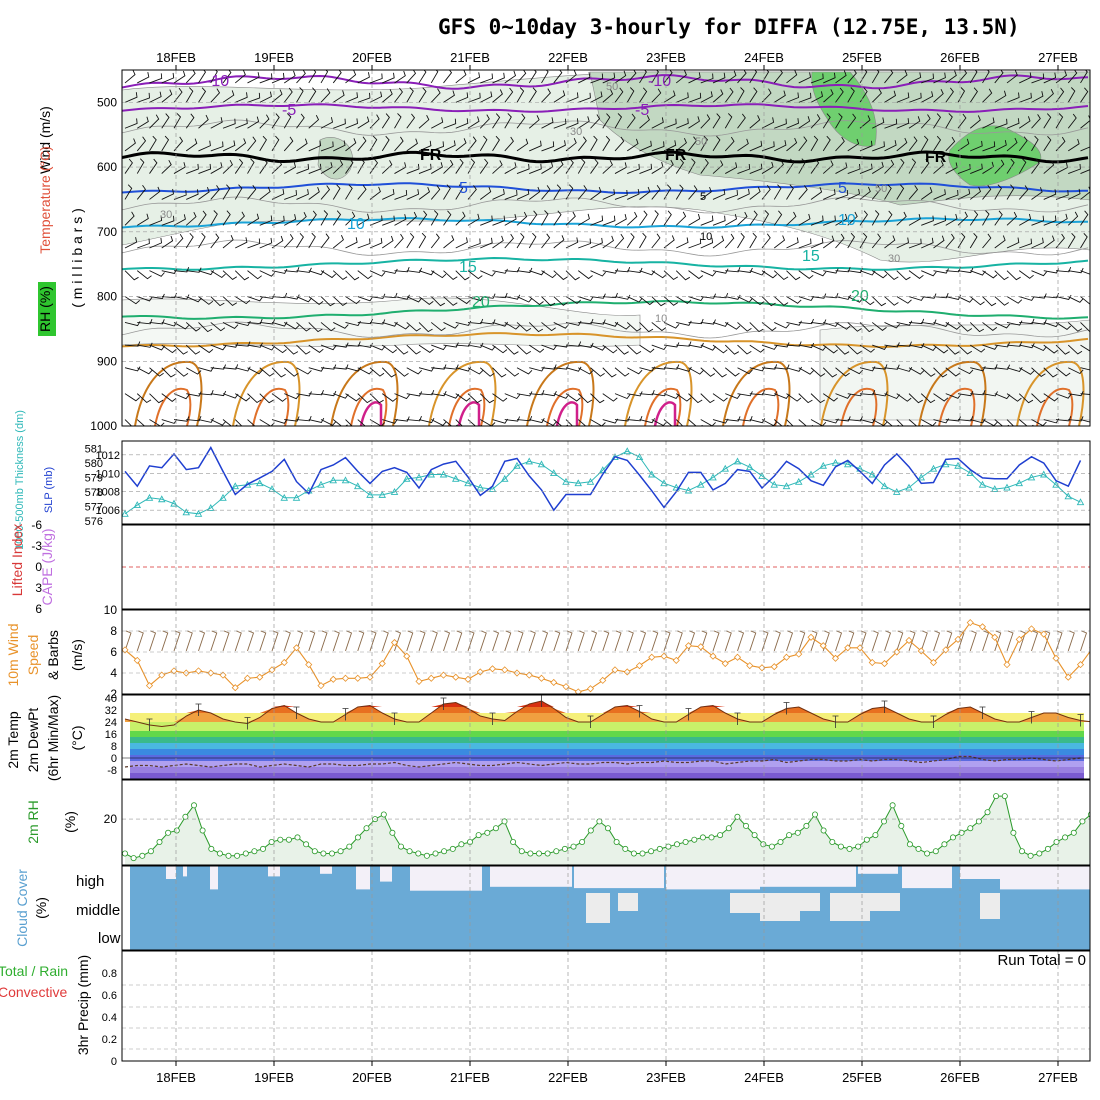  I want to click on date-label-top: 26FEB, so click(960, 57).